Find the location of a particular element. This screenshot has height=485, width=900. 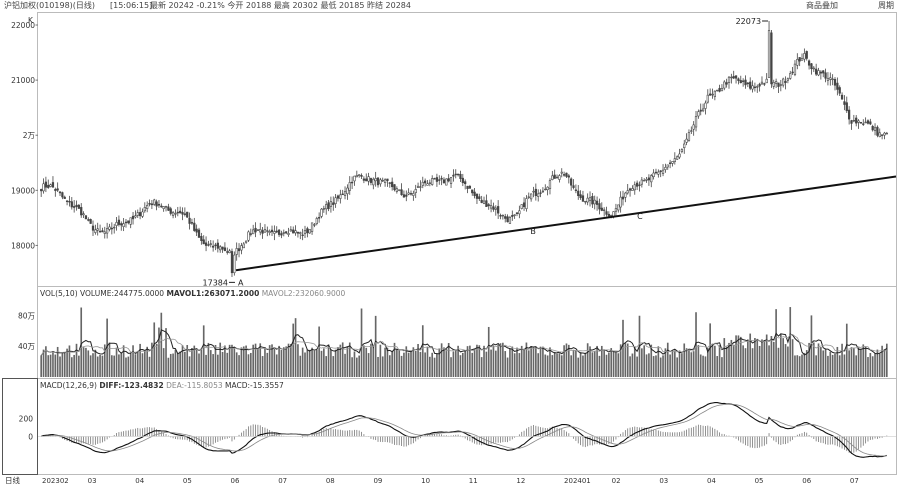

volume-tick-label: 80万 is located at coordinates (27, 315).